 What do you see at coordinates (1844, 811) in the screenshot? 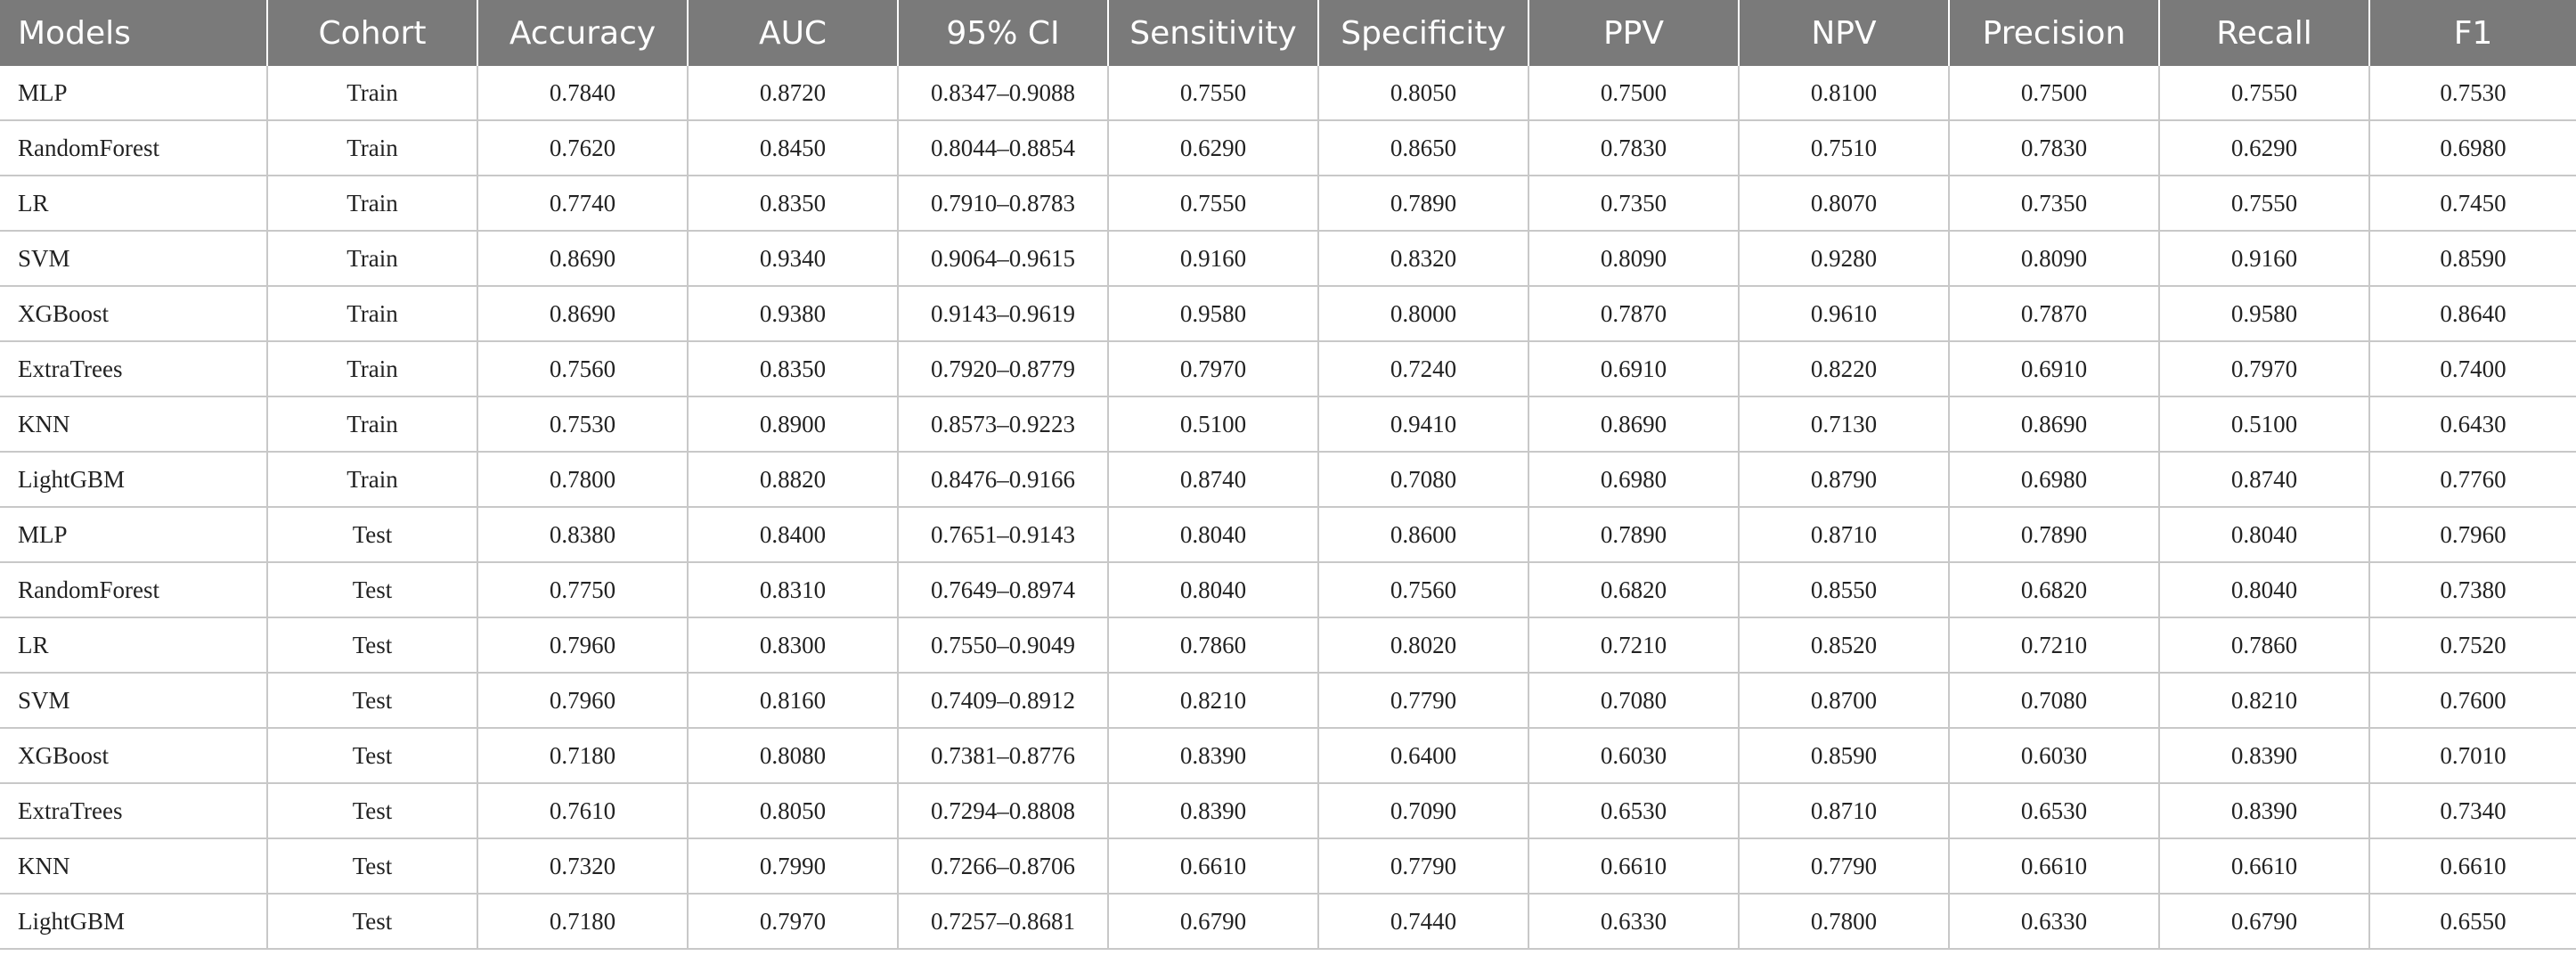
I see `table-cell: 0.8710` at bounding box center [1844, 811].